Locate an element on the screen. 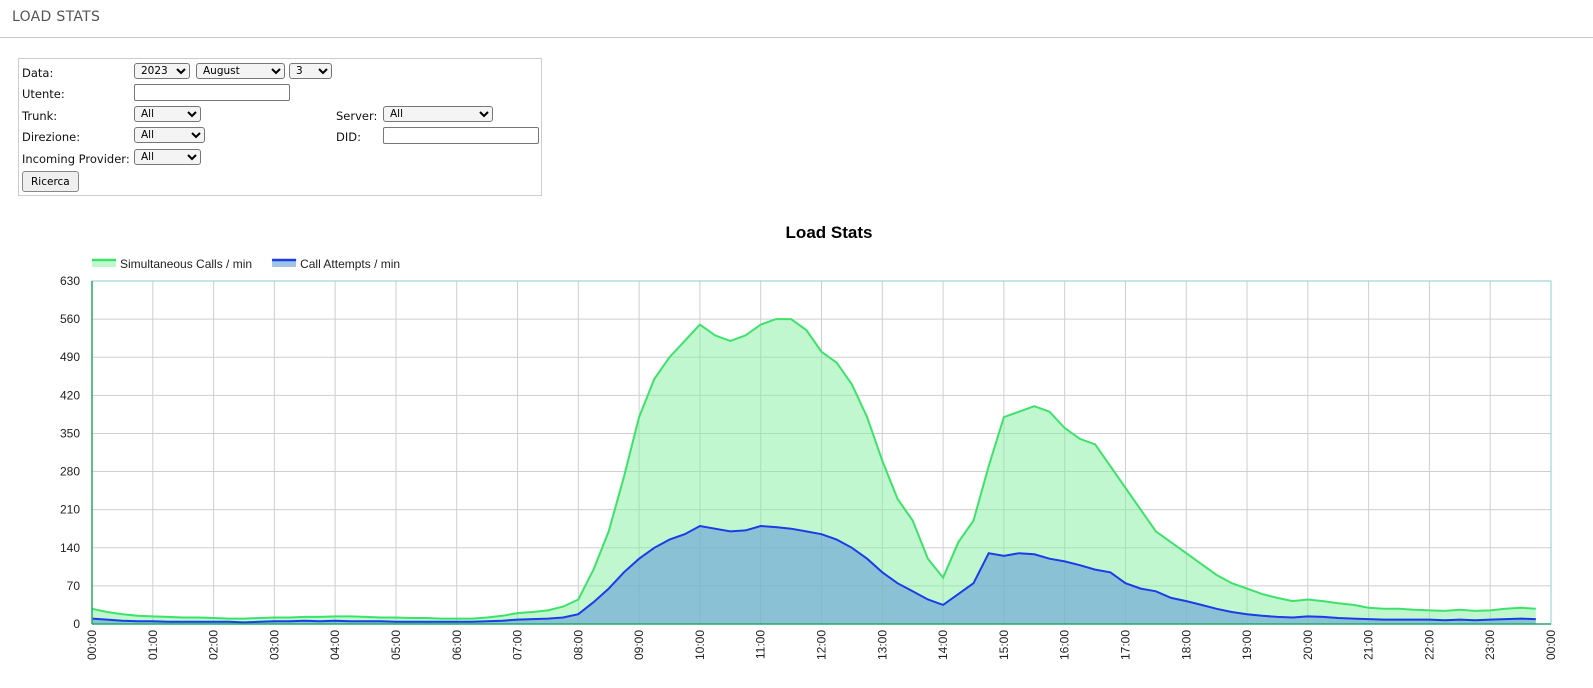 Image resolution: width=1593 pixels, height=688 pixels. label: Trunk: is located at coordinates (40, 116).